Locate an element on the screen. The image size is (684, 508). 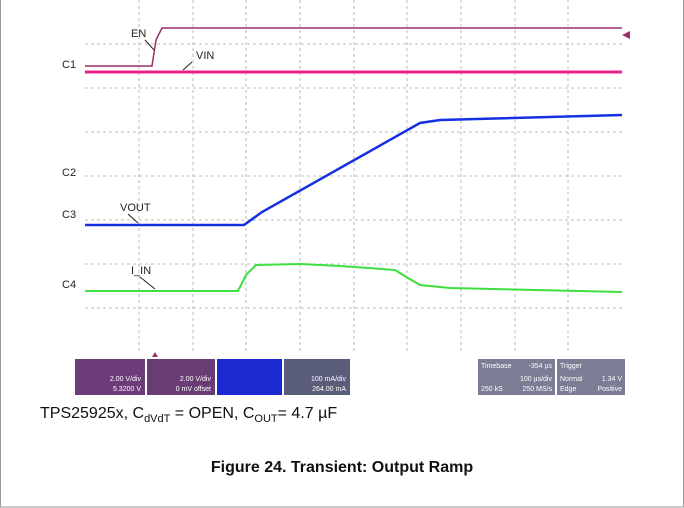
status-text: Edge is located at coordinates (568, 389).